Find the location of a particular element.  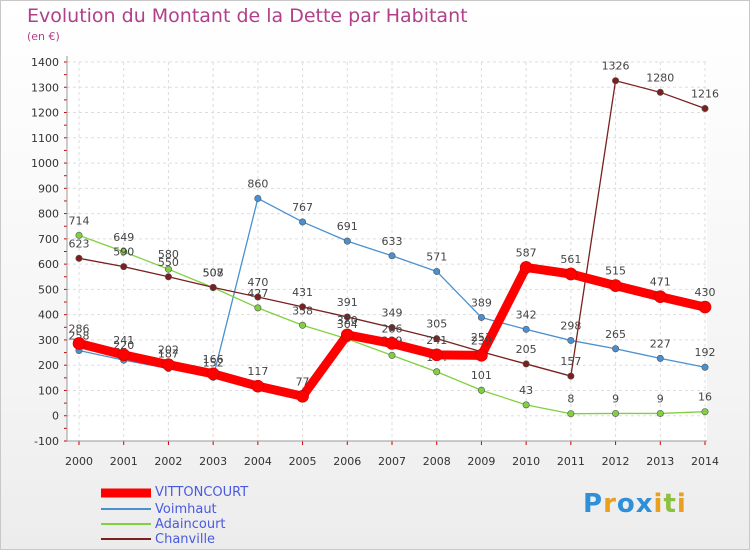

data-label-vittoncourt: 239 is located at coordinates (481, 340).